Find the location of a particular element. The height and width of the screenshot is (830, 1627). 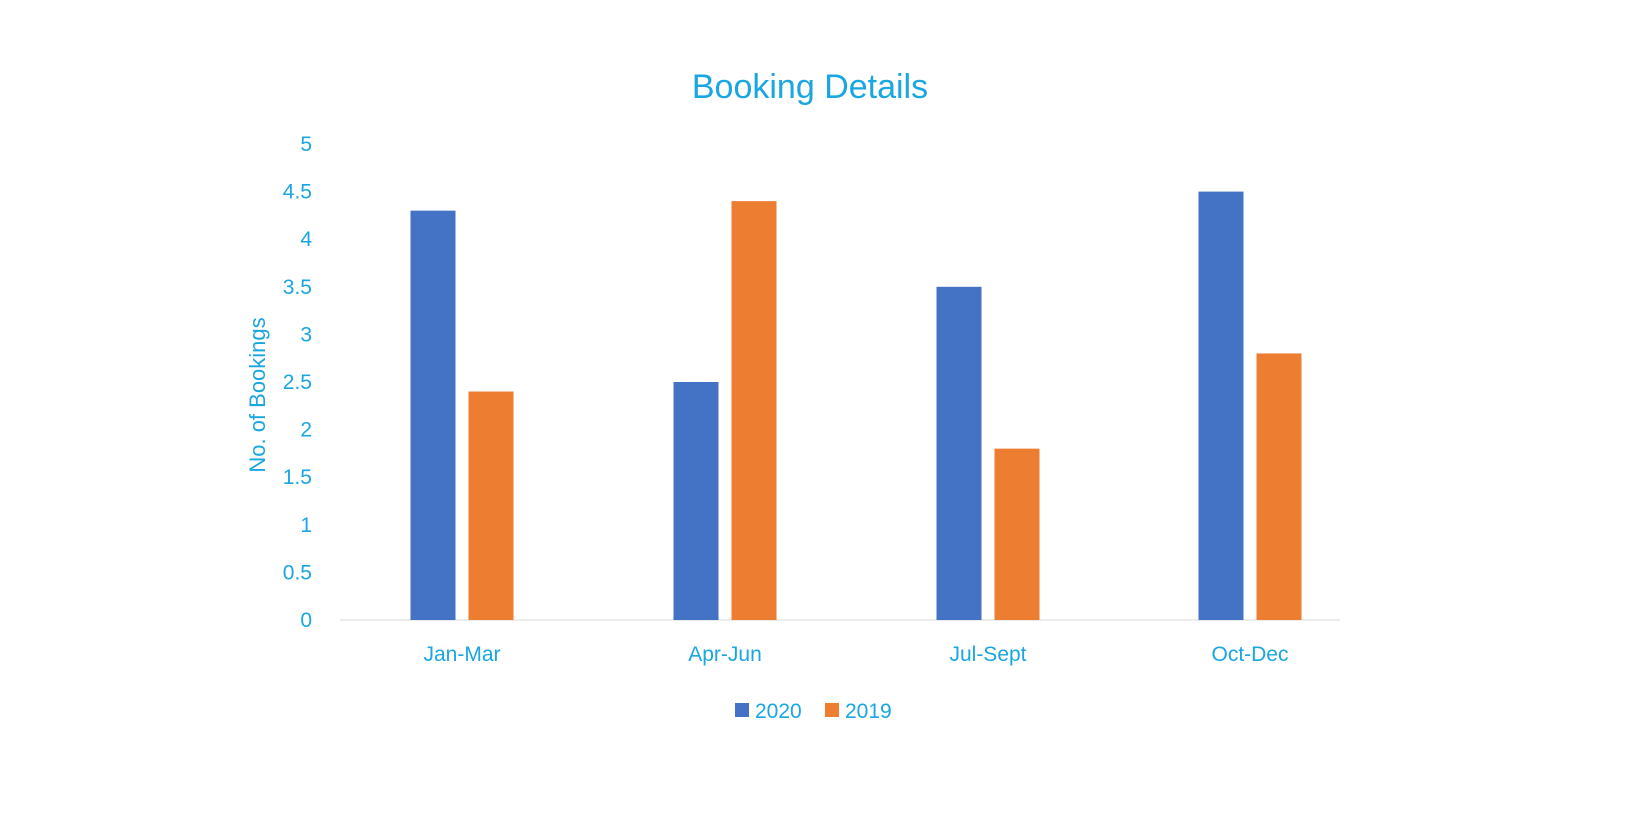

legend: 2020 2019 is located at coordinates (813, 711).